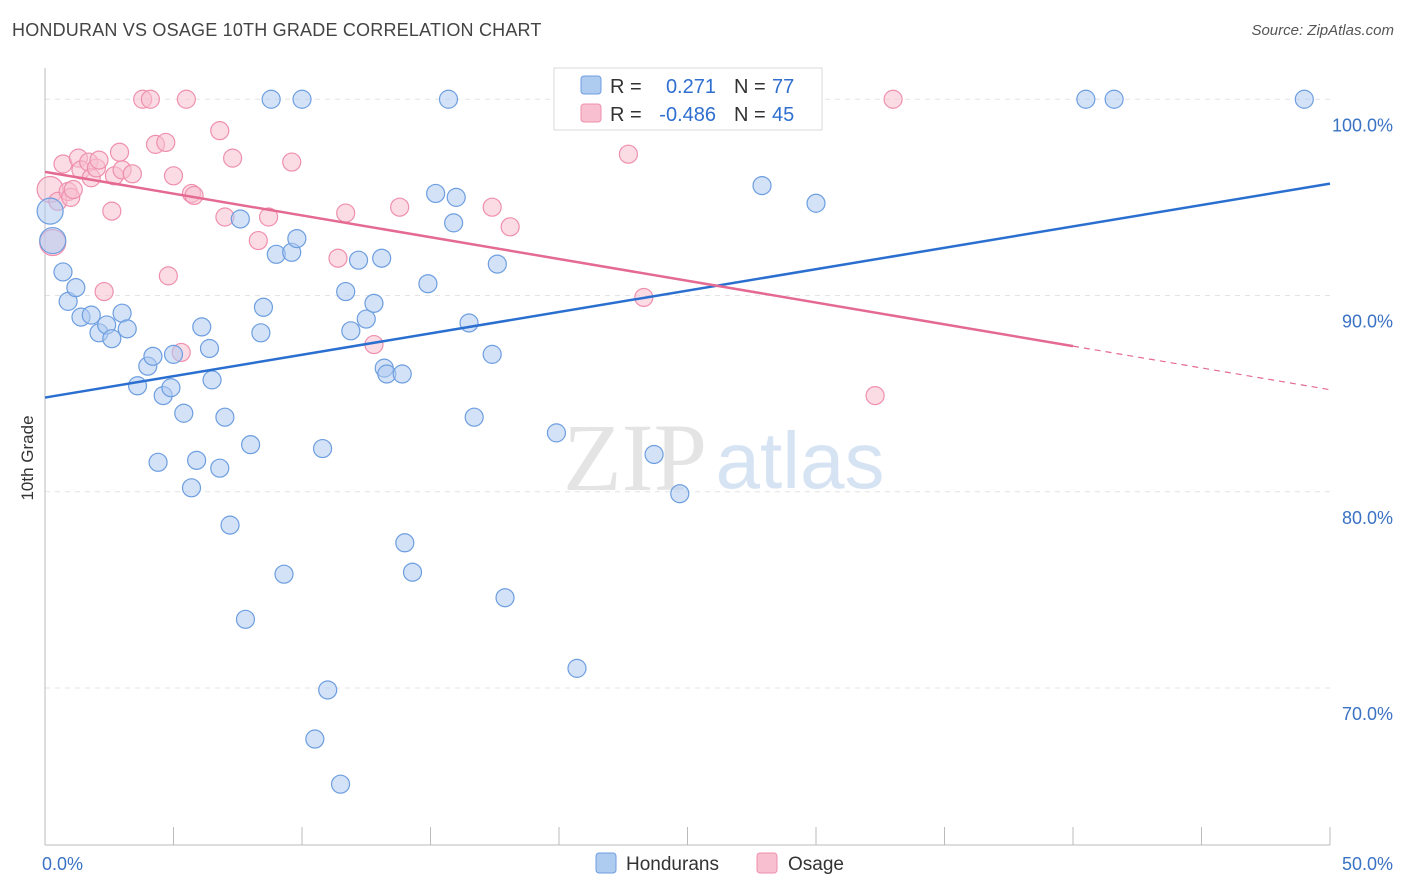 The height and width of the screenshot is (892, 1406). Describe the element at coordinates (672, 864) in the screenshot. I see `series-legend-label-hondurans: Hondurans` at that location.